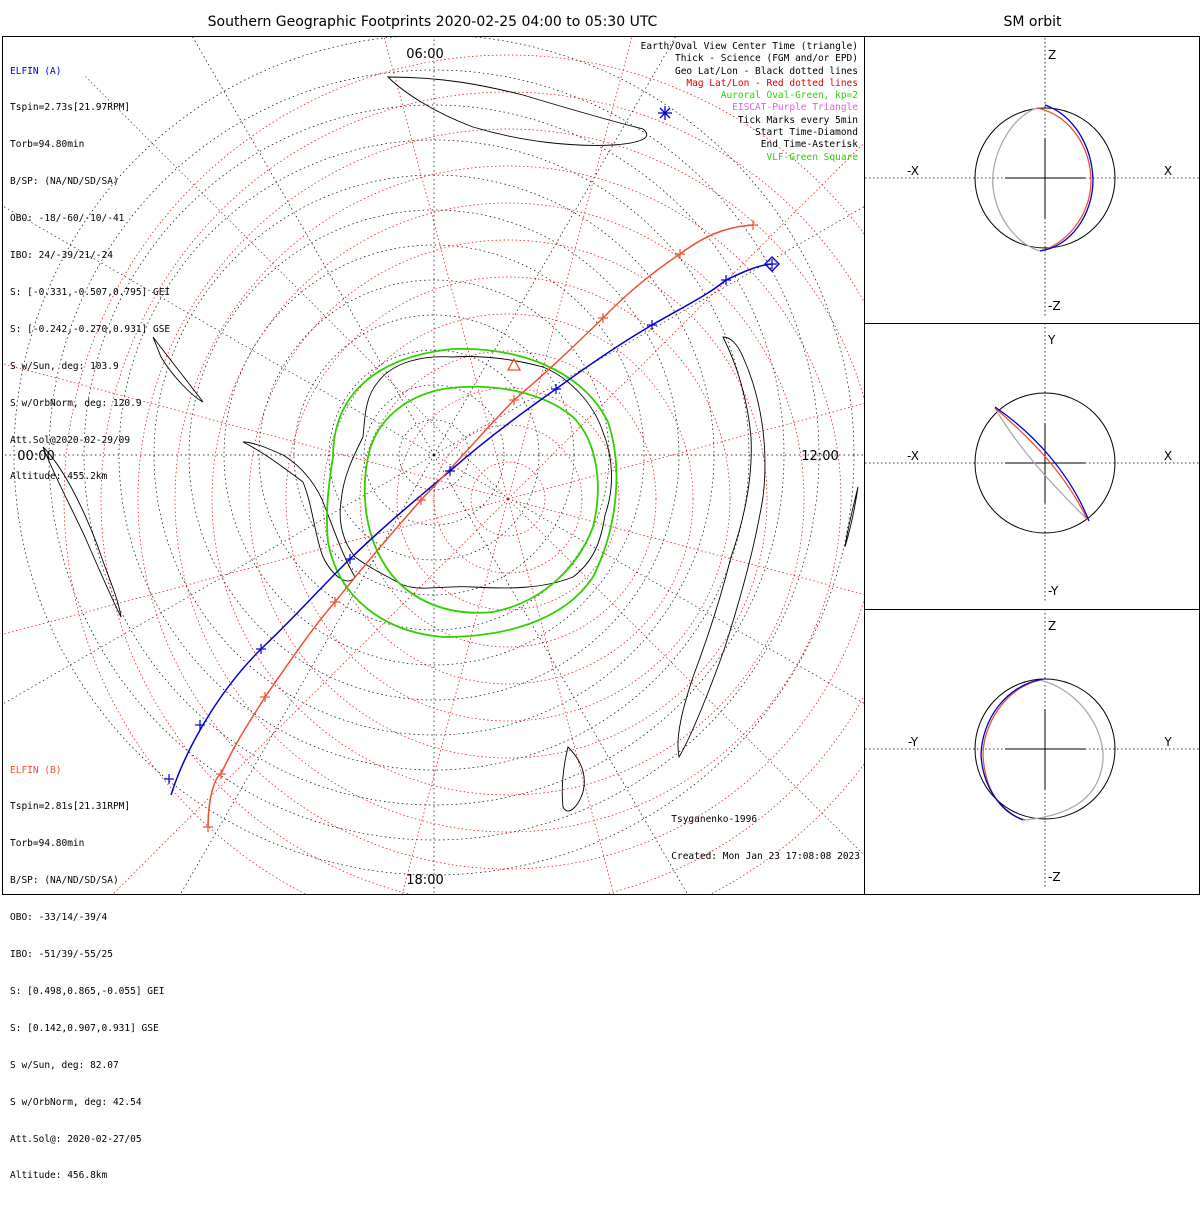  I want to click on legend-entry: Mag Lat/Lon - Red dotted lines, so click(772, 83).